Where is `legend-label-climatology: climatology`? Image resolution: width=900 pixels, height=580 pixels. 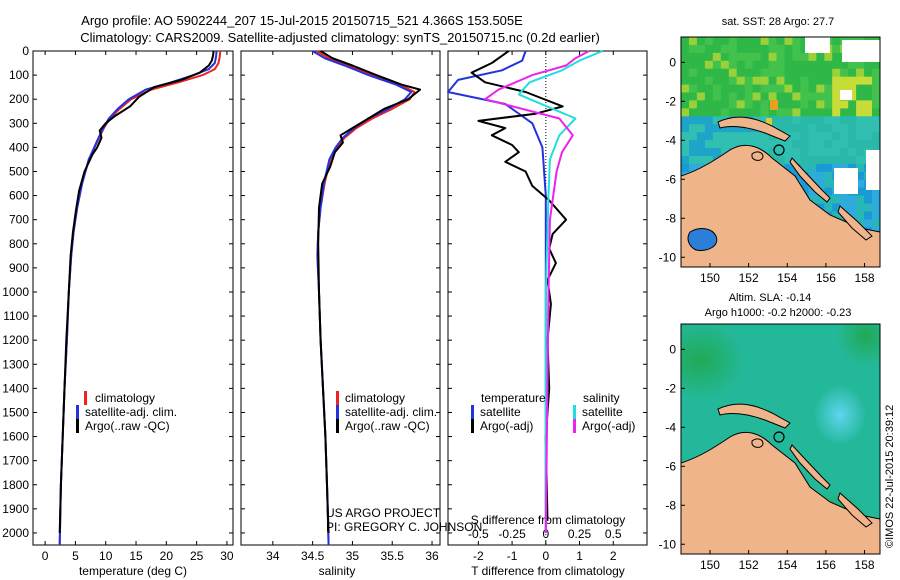
legend-label-climatology: climatology is located at coordinates (125, 398).